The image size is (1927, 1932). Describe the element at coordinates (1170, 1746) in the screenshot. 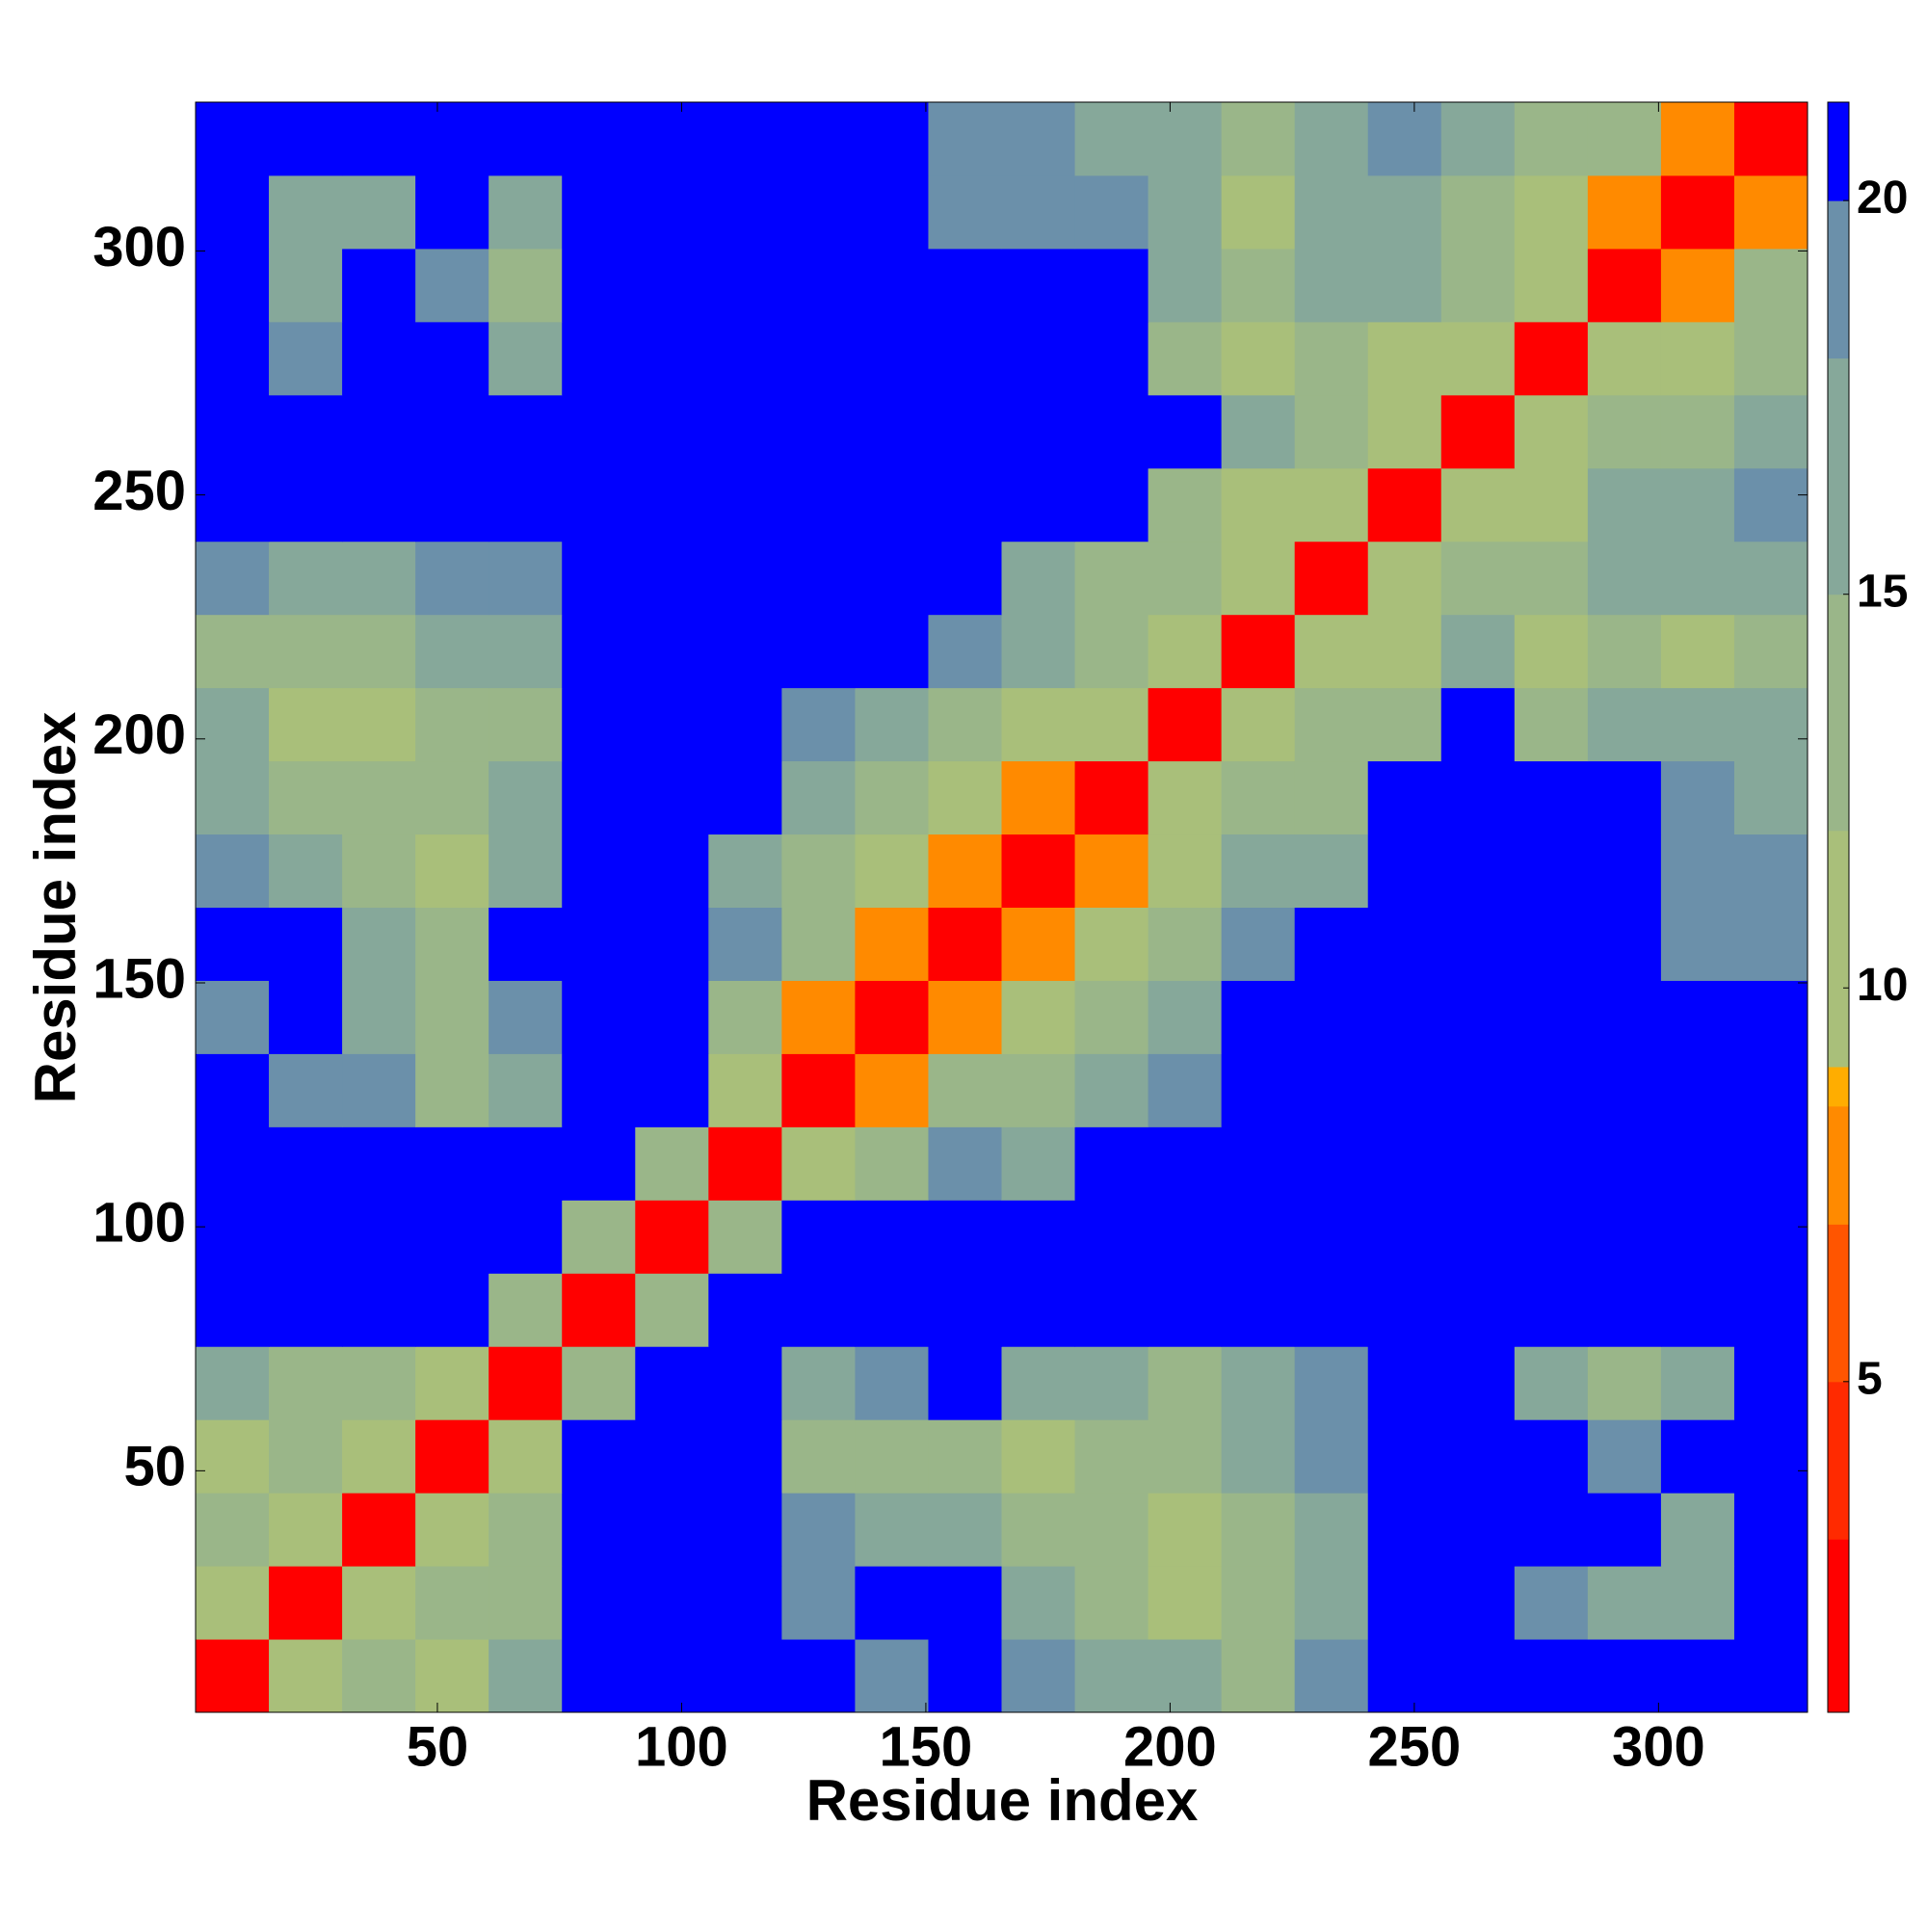

I see `x-tick-label: 200` at that location.